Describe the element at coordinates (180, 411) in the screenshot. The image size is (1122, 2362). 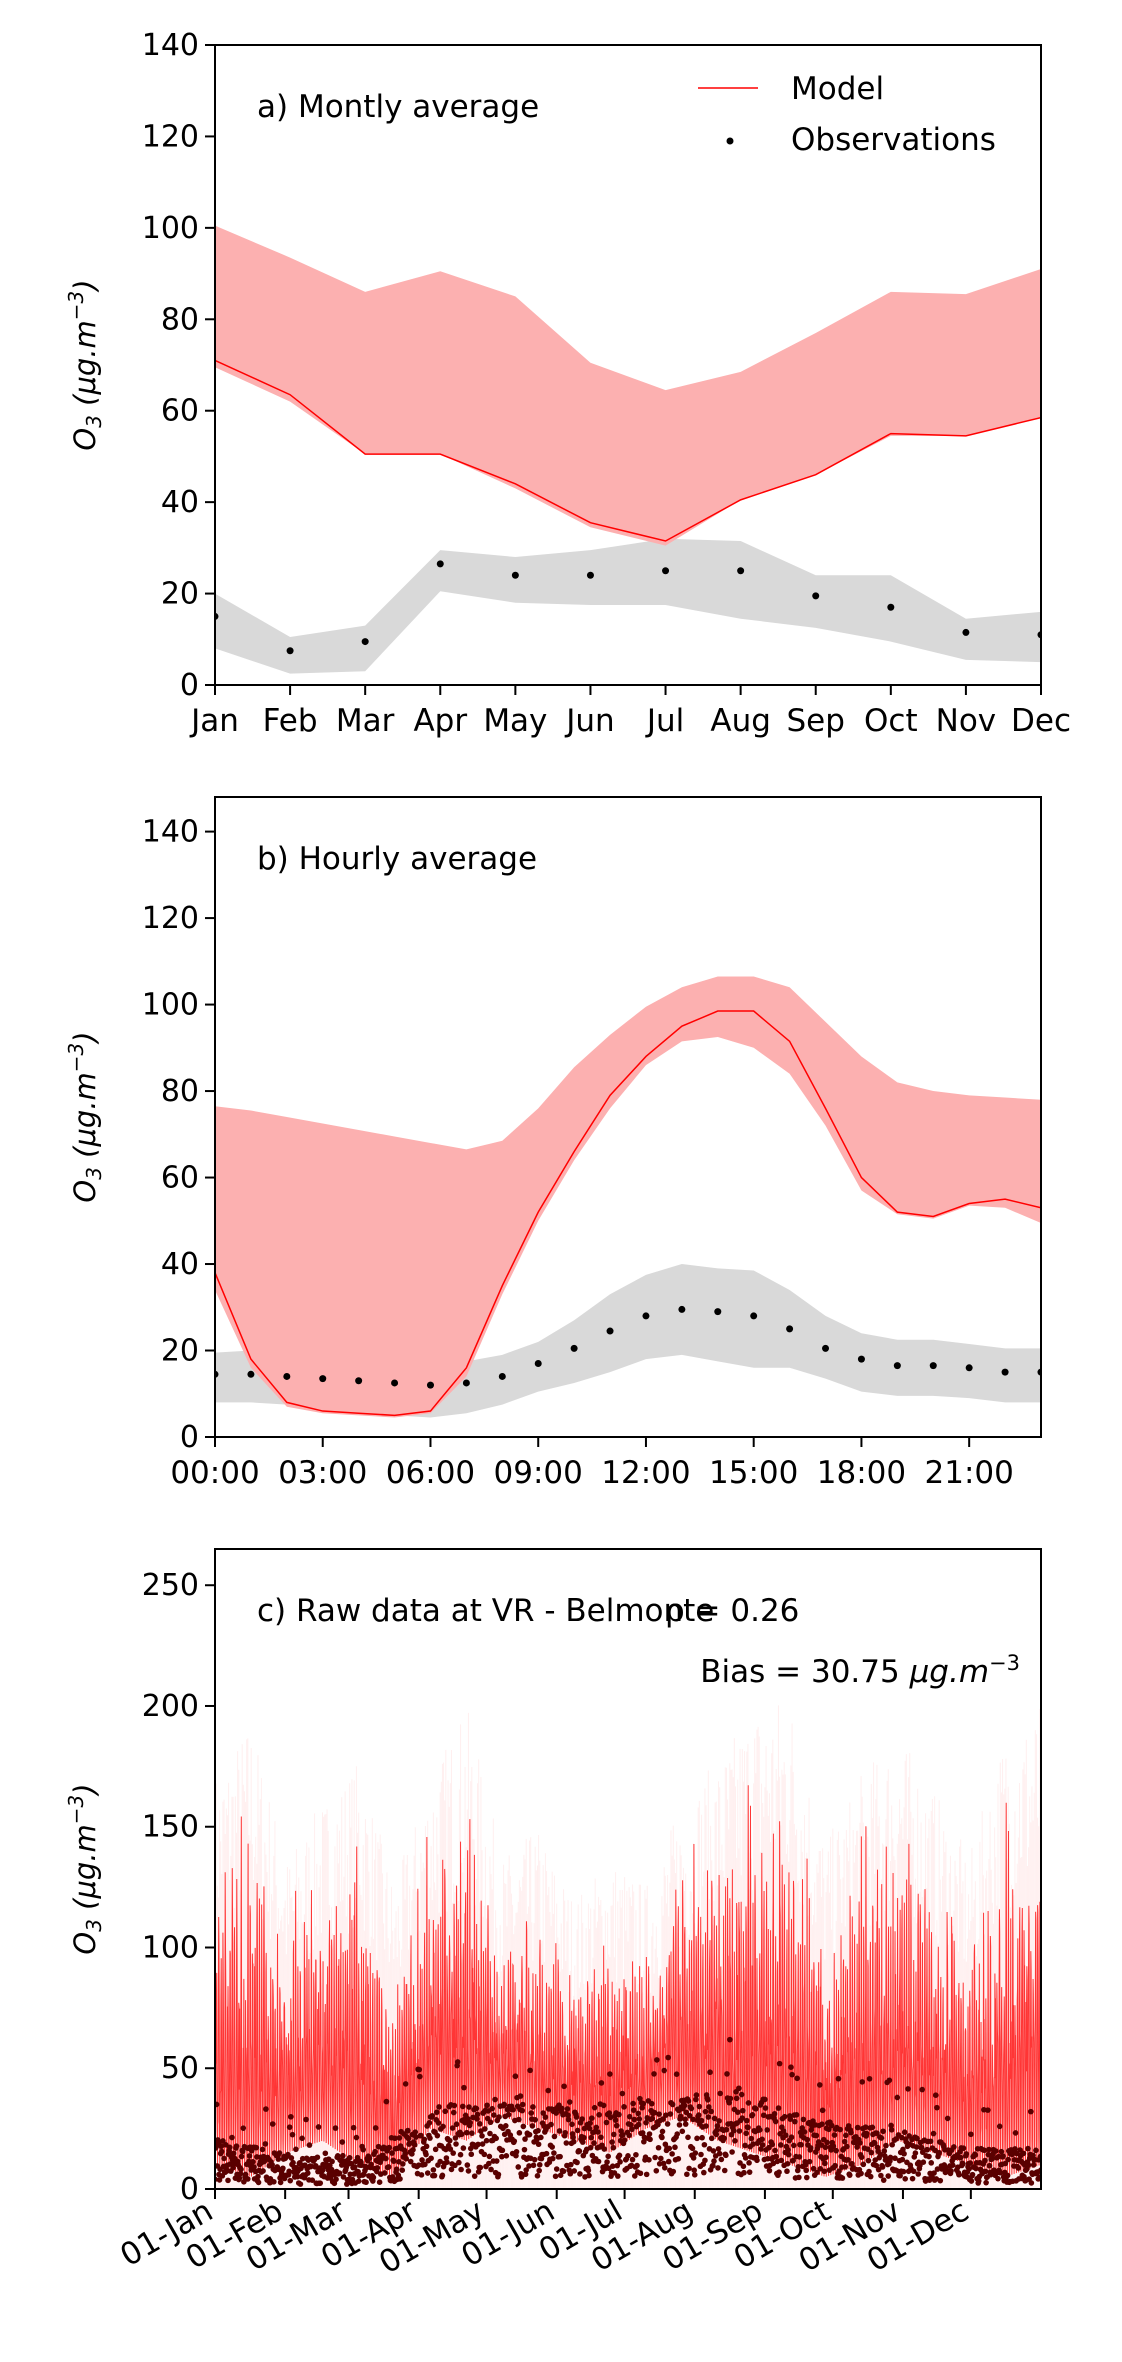
I see `y-tick-label: 60` at that location.